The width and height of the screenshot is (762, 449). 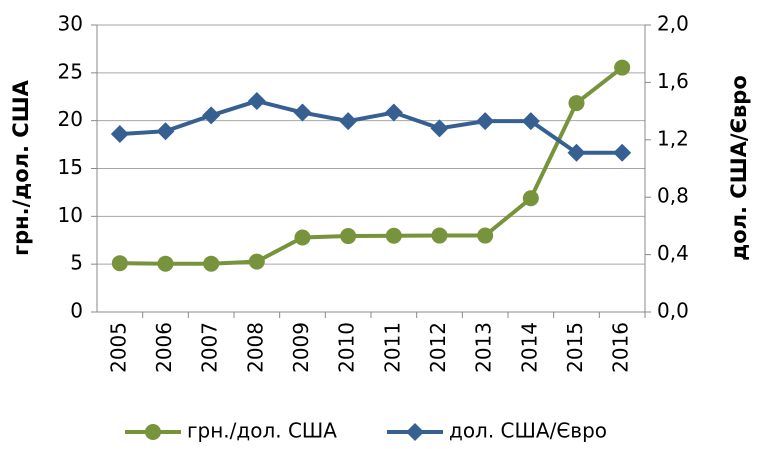 What do you see at coordinates (210, 347) in the screenshot?
I see `x-tick-label: 2007` at bounding box center [210, 347].